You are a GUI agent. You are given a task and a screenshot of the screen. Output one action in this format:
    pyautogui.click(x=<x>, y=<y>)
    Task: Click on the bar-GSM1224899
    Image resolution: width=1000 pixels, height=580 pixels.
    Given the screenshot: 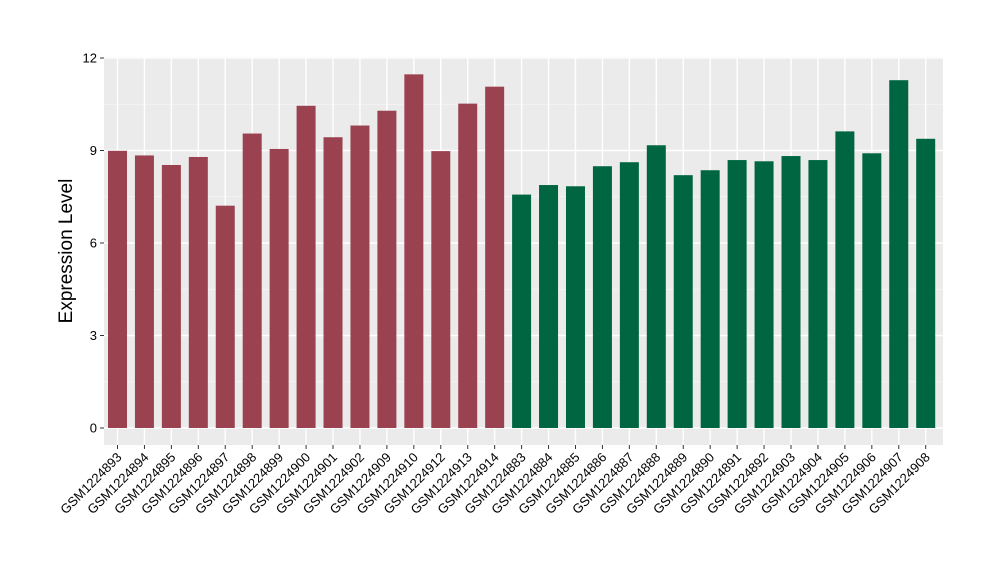 What is the action you would take?
    pyautogui.click(x=279, y=288)
    